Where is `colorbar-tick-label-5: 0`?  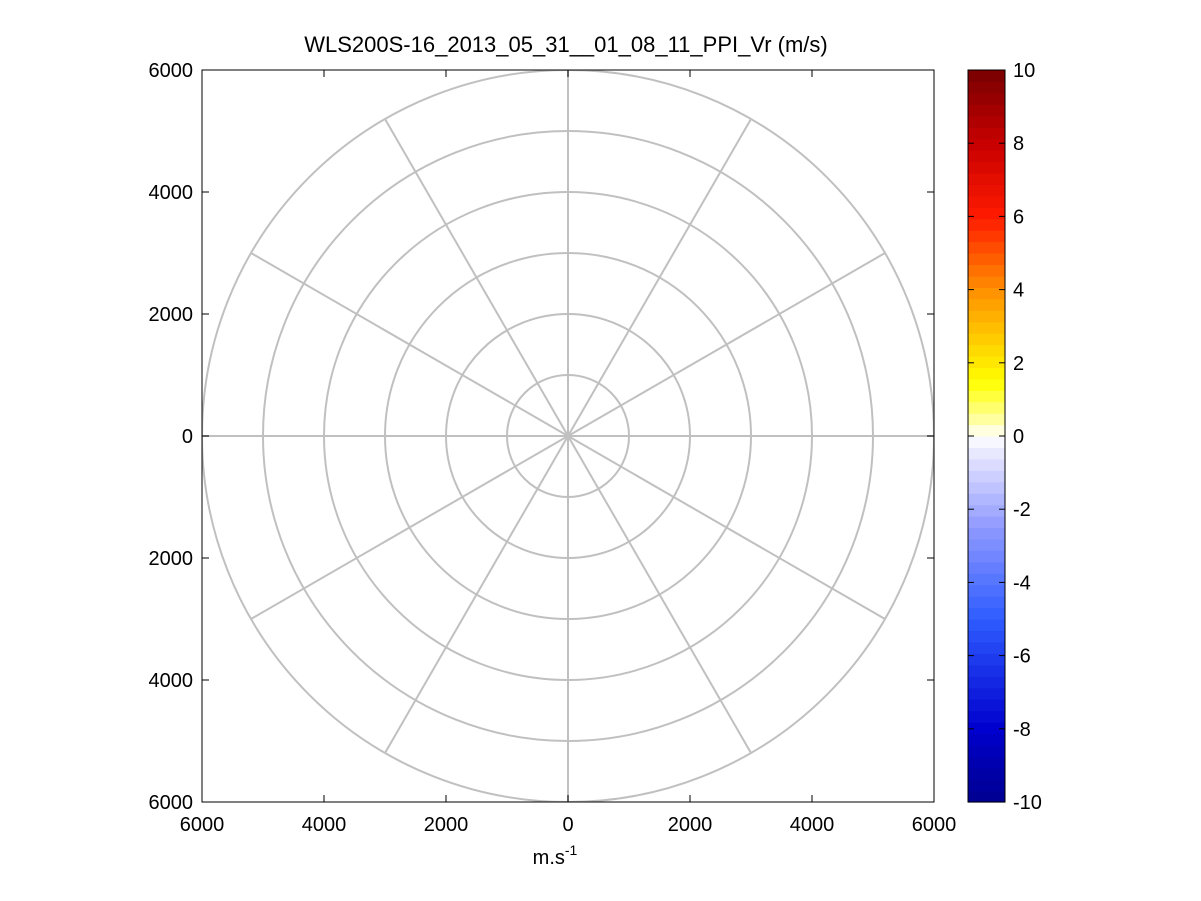
colorbar-tick-label-5: 0 is located at coordinates (1018, 437).